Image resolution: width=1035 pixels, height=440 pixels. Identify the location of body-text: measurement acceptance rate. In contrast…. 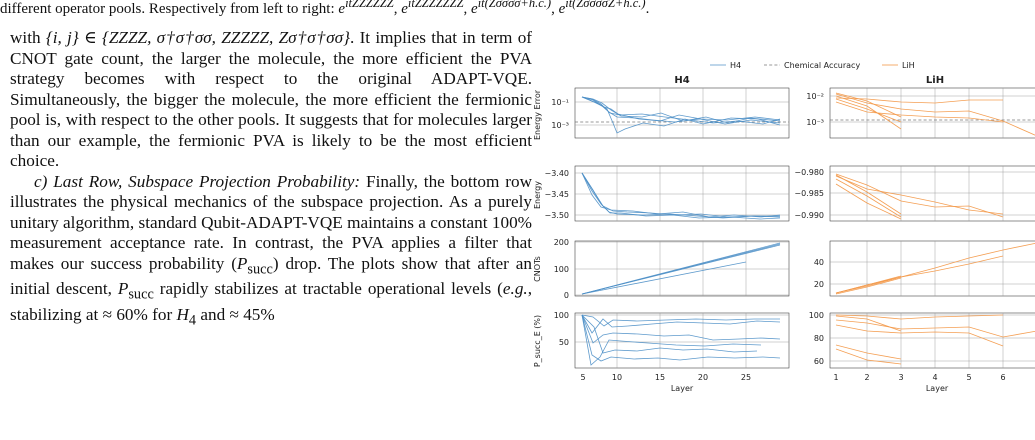
(271, 253).